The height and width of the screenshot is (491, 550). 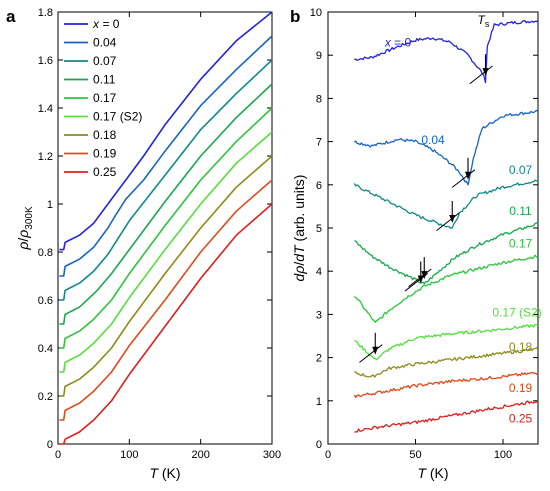 What do you see at coordinates (11, 16) in the screenshot?
I see `panel-a-label: a` at bounding box center [11, 16].